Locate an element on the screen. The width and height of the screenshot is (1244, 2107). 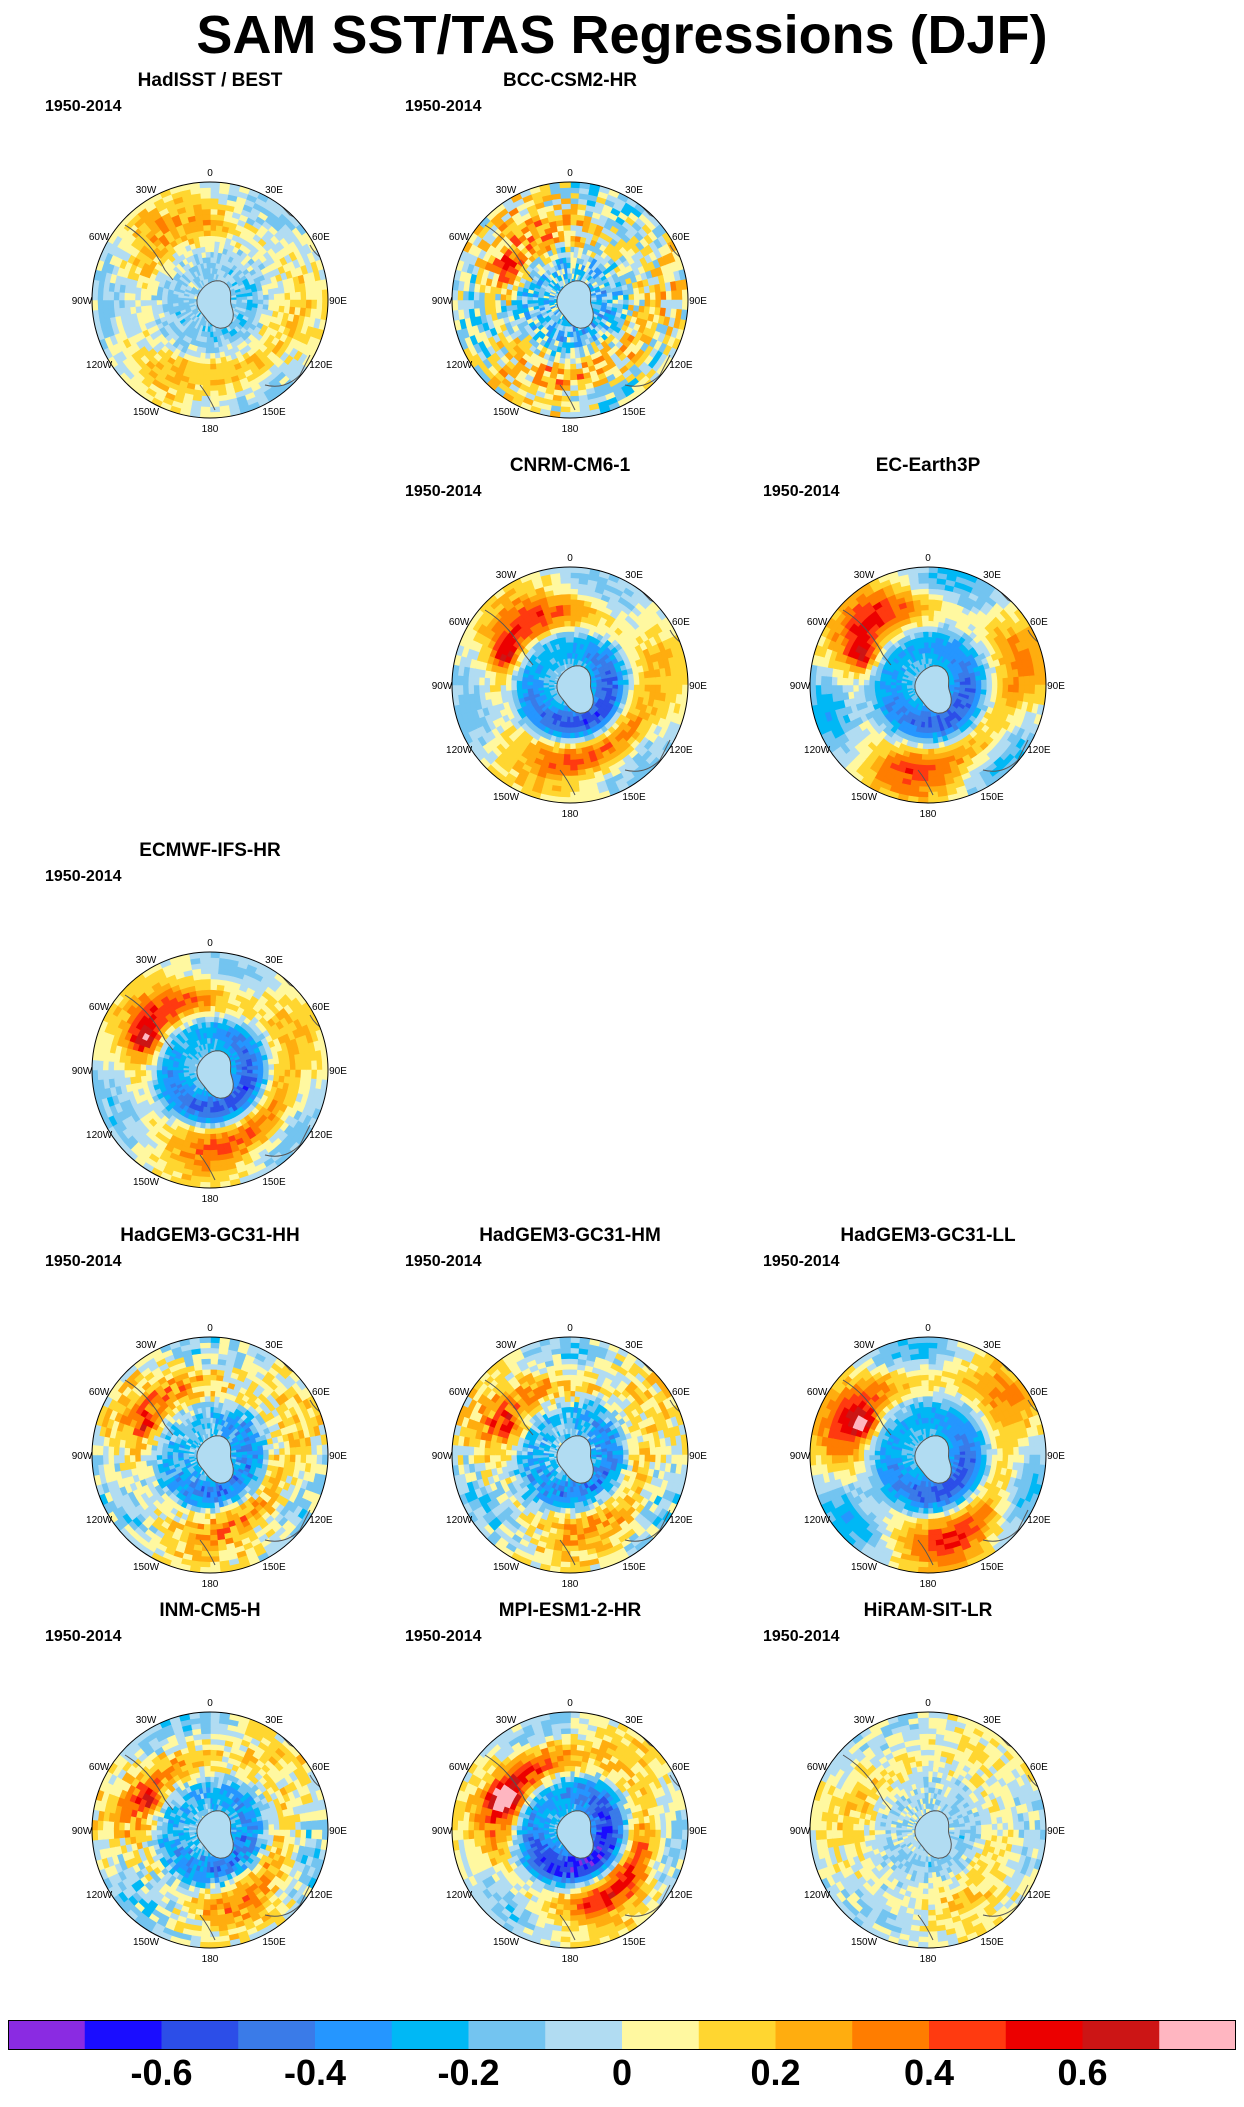
panel-title: CNRM-CM6-1 is located at coordinates (570, 465).